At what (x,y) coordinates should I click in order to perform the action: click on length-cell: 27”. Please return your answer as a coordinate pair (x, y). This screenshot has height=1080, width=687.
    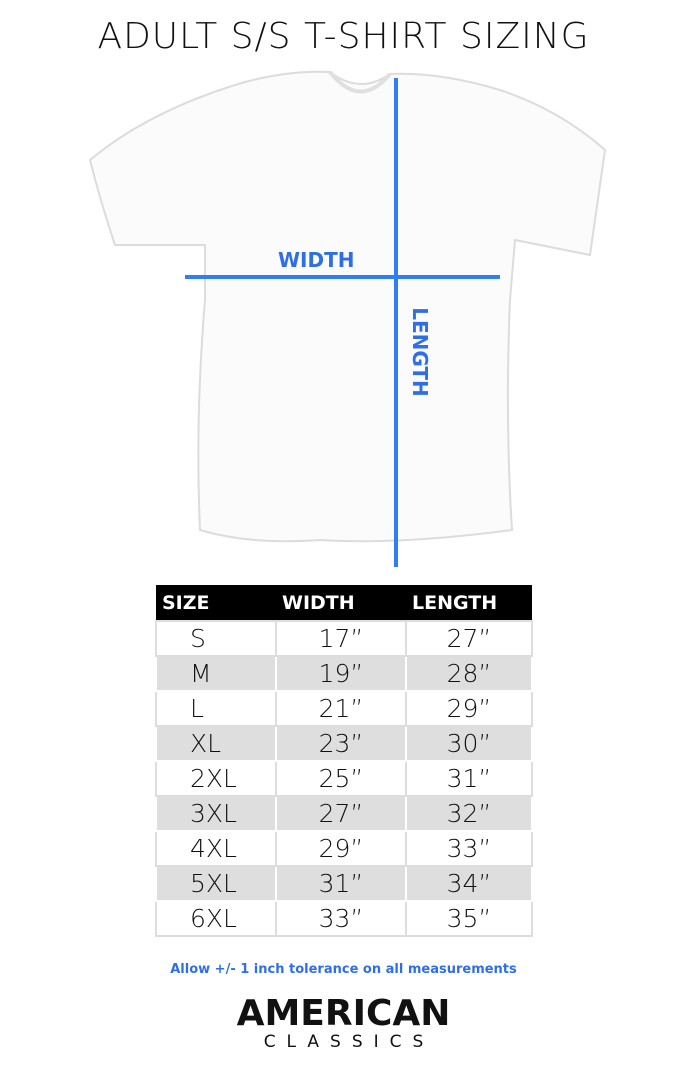
    Looking at the image, I should click on (469, 638).